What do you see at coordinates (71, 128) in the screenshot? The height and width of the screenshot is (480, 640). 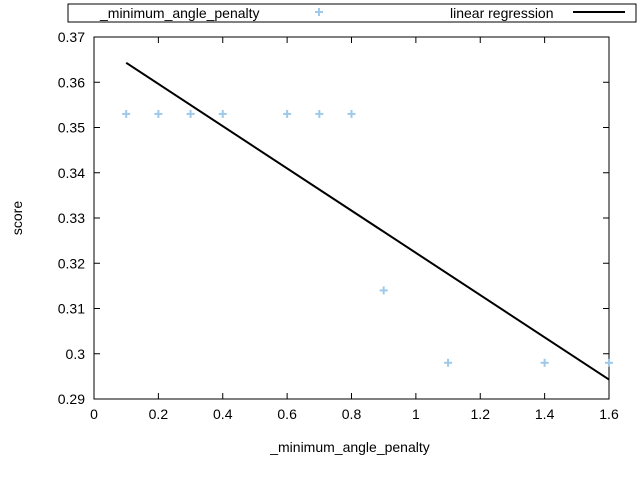 I see `y-tick-label-6: 0.35` at bounding box center [71, 128].